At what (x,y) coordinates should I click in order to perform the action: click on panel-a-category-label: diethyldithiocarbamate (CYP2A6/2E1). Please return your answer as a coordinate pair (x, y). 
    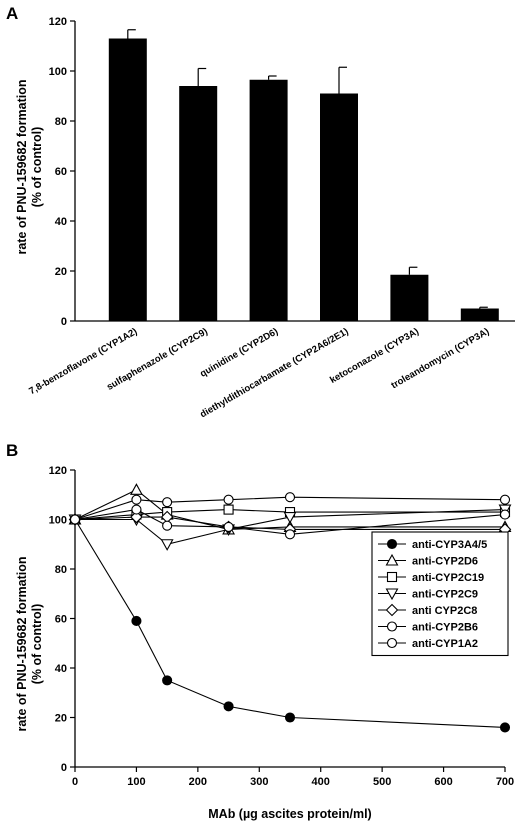
    Looking at the image, I should click on (274, 373).